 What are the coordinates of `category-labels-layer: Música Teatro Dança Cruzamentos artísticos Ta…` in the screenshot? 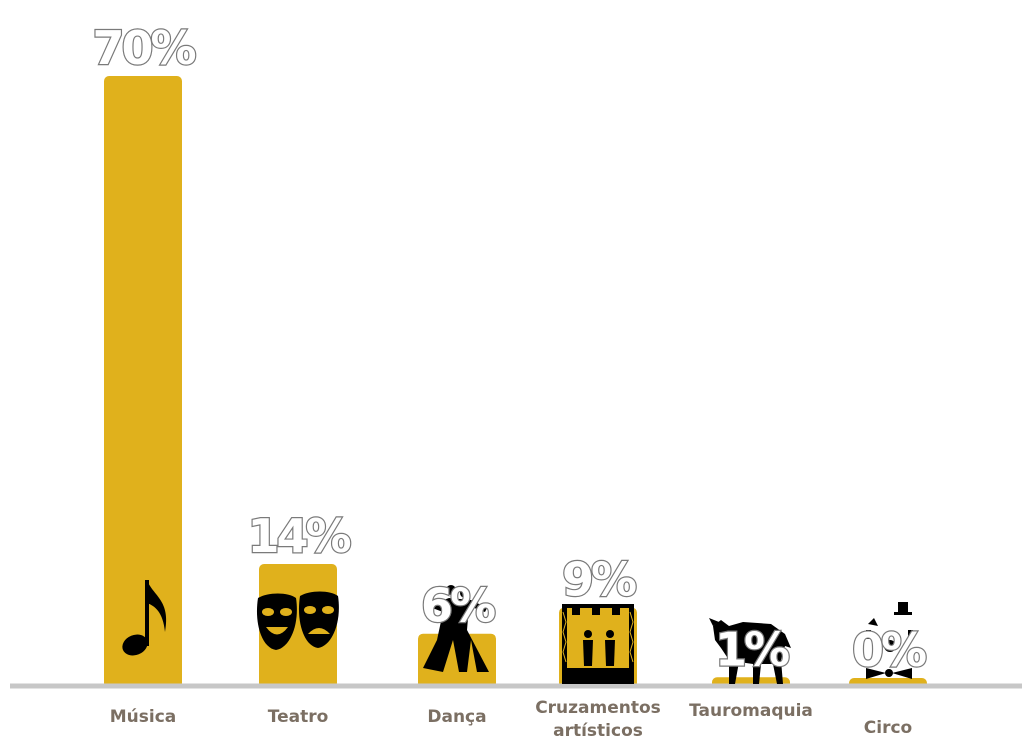 It's located at (511, 719).